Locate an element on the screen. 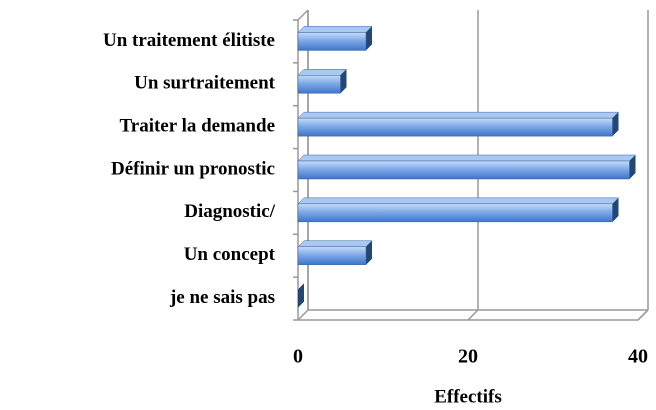 The height and width of the screenshot is (410, 656). x-tick-label: 20 is located at coordinates (468, 357).